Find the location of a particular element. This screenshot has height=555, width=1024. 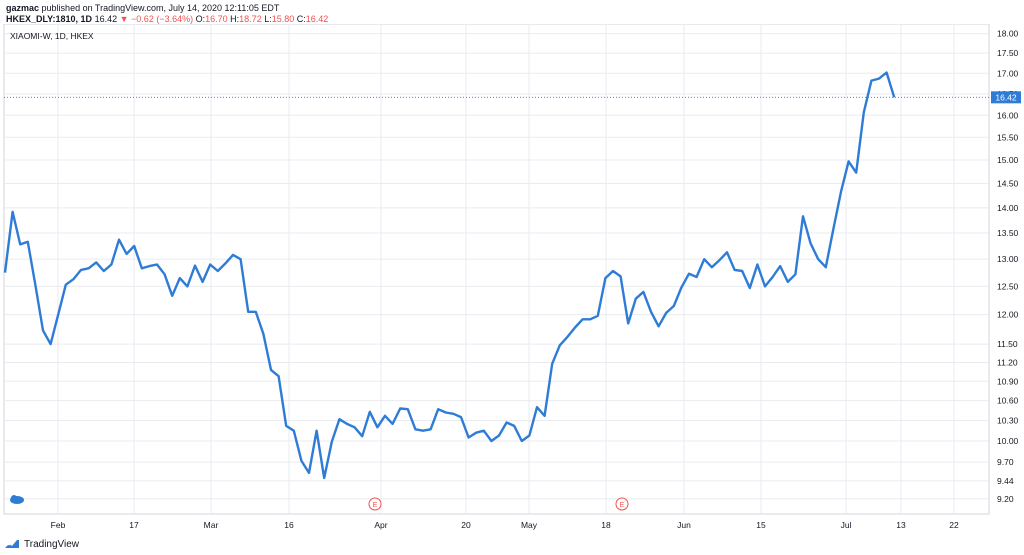

change-value: −0.62 (−3.64%) is located at coordinates (162, 19).